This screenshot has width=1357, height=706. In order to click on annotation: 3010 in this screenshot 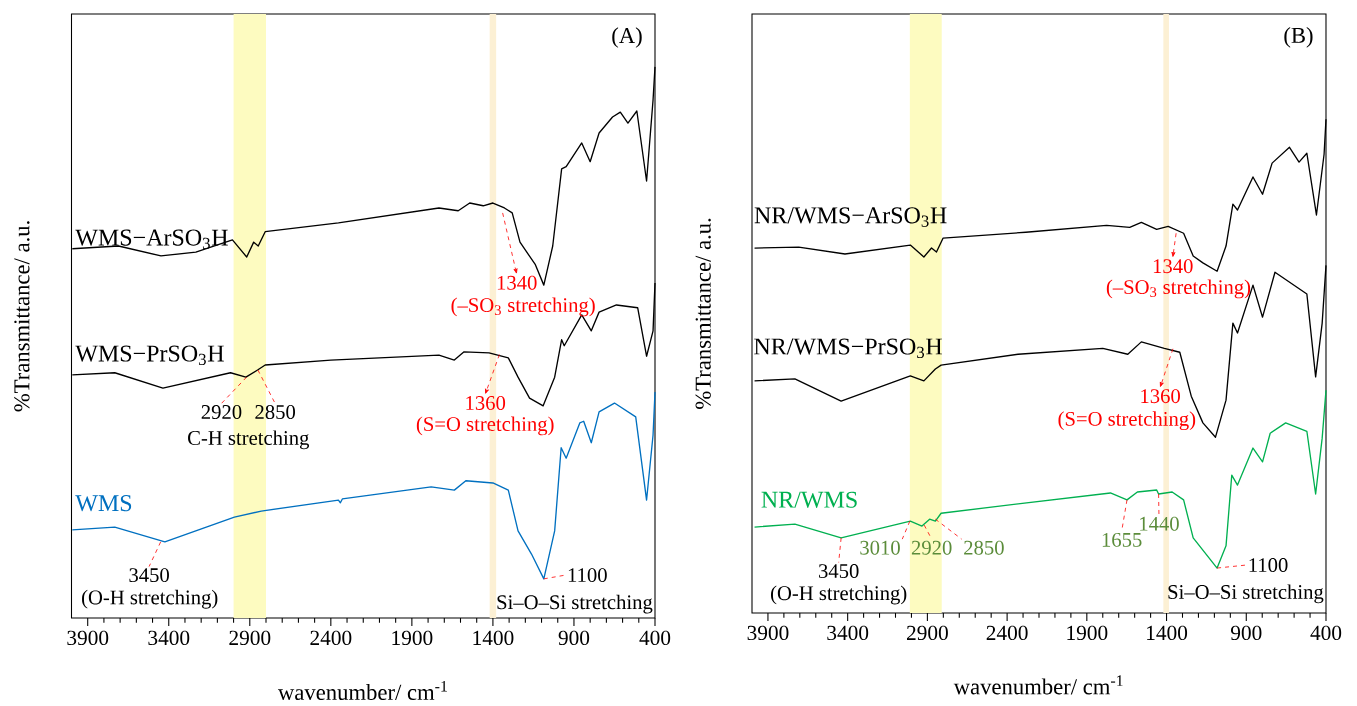, I will do `click(880, 547)`.